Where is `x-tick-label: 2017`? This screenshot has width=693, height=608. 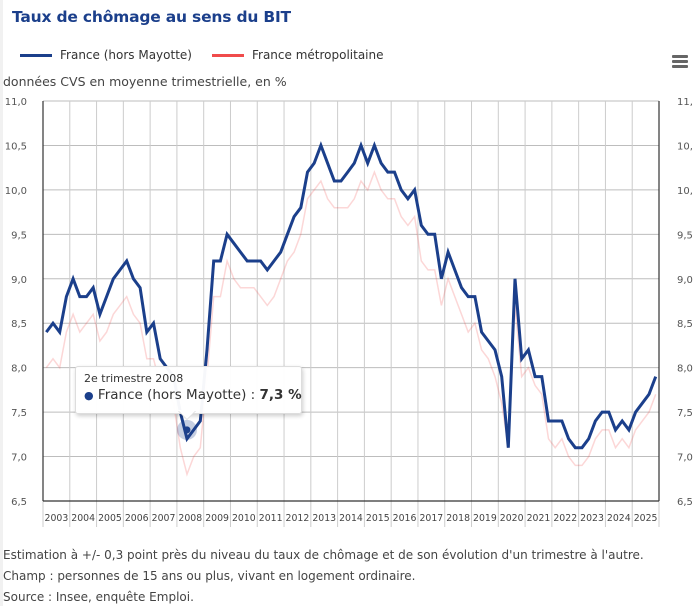 x-tick-label: 2017 is located at coordinates (431, 518).